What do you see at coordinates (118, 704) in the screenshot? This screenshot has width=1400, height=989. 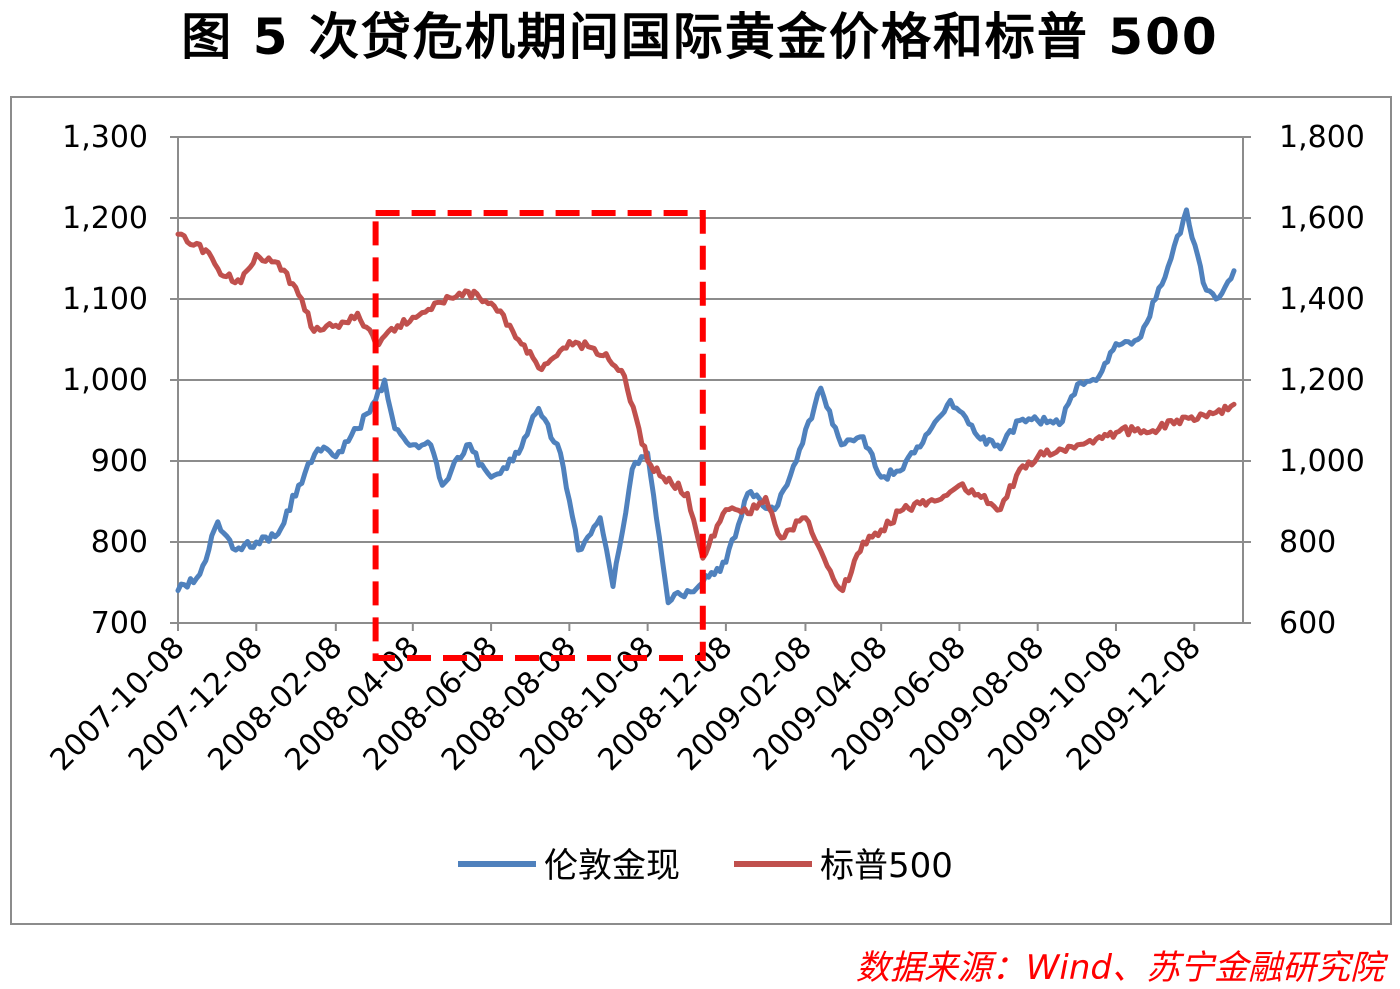 I see `x-tick-label: 2007-10-08` at bounding box center [118, 704].